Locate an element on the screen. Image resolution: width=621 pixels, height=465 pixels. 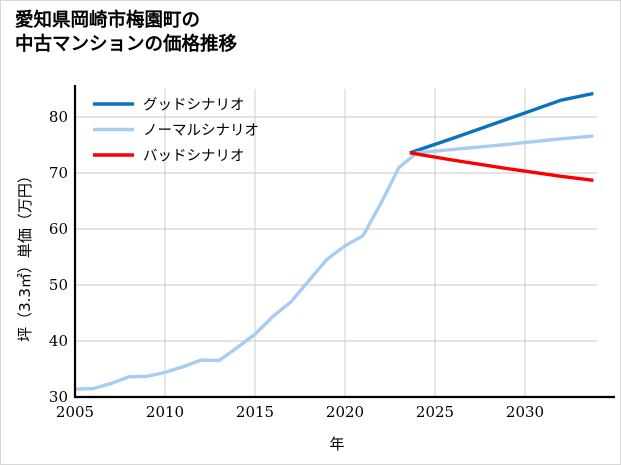
page-title: 愛知県岡崎市梅園町の 中古マンションの価格推移 is located at coordinates (126, 33).